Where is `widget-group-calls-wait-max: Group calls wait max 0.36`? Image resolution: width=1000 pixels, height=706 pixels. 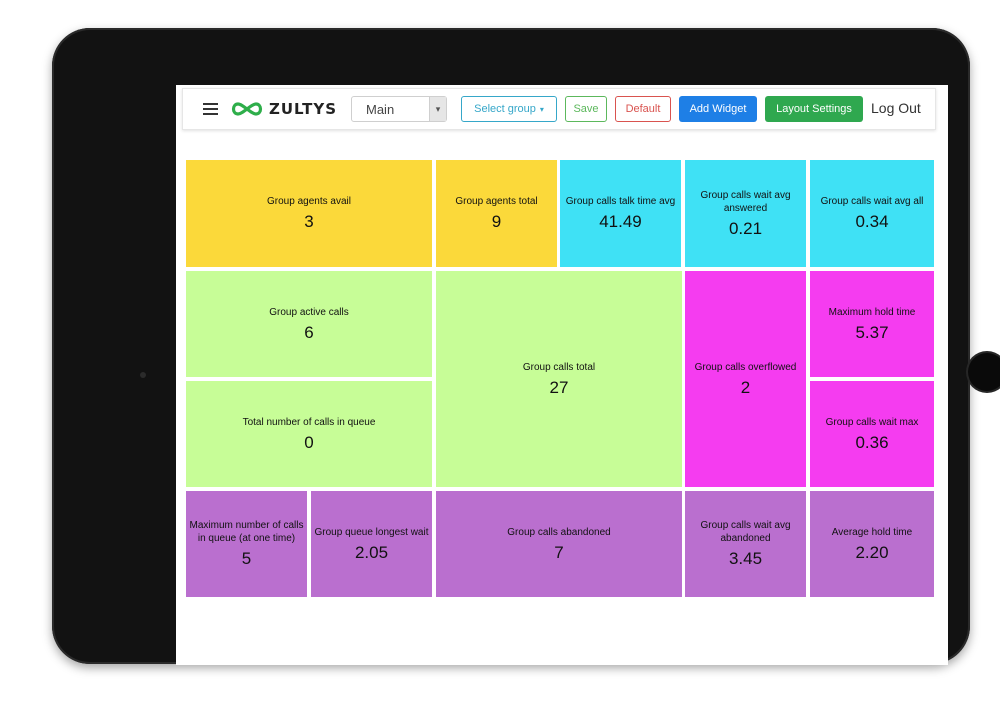
widget-group-calls-wait-max: Group calls wait max 0.36 is located at coordinates (872, 434).